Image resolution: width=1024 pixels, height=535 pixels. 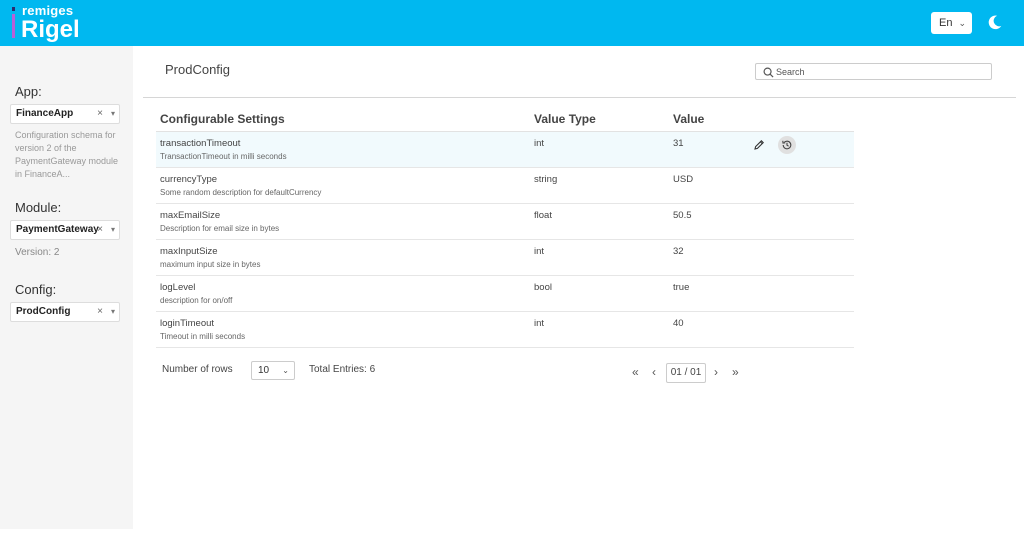 I want to click on setting-description: description for on/off, so click(x=196, y=300).